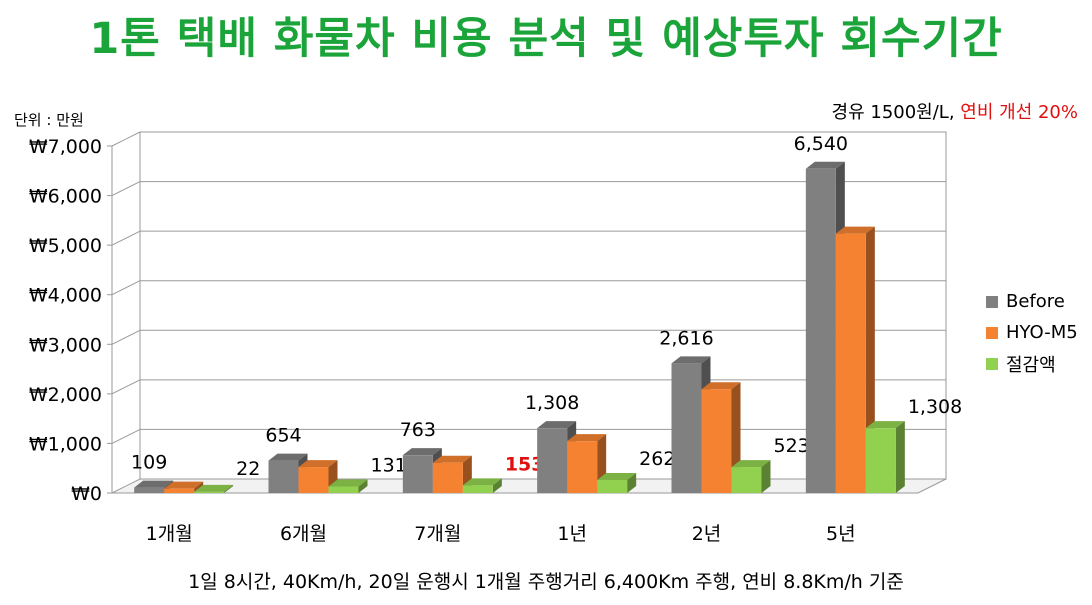 This screenshot has width=1092, height=605. I want to click on legend-item-before: Before, so click(1032, 301).